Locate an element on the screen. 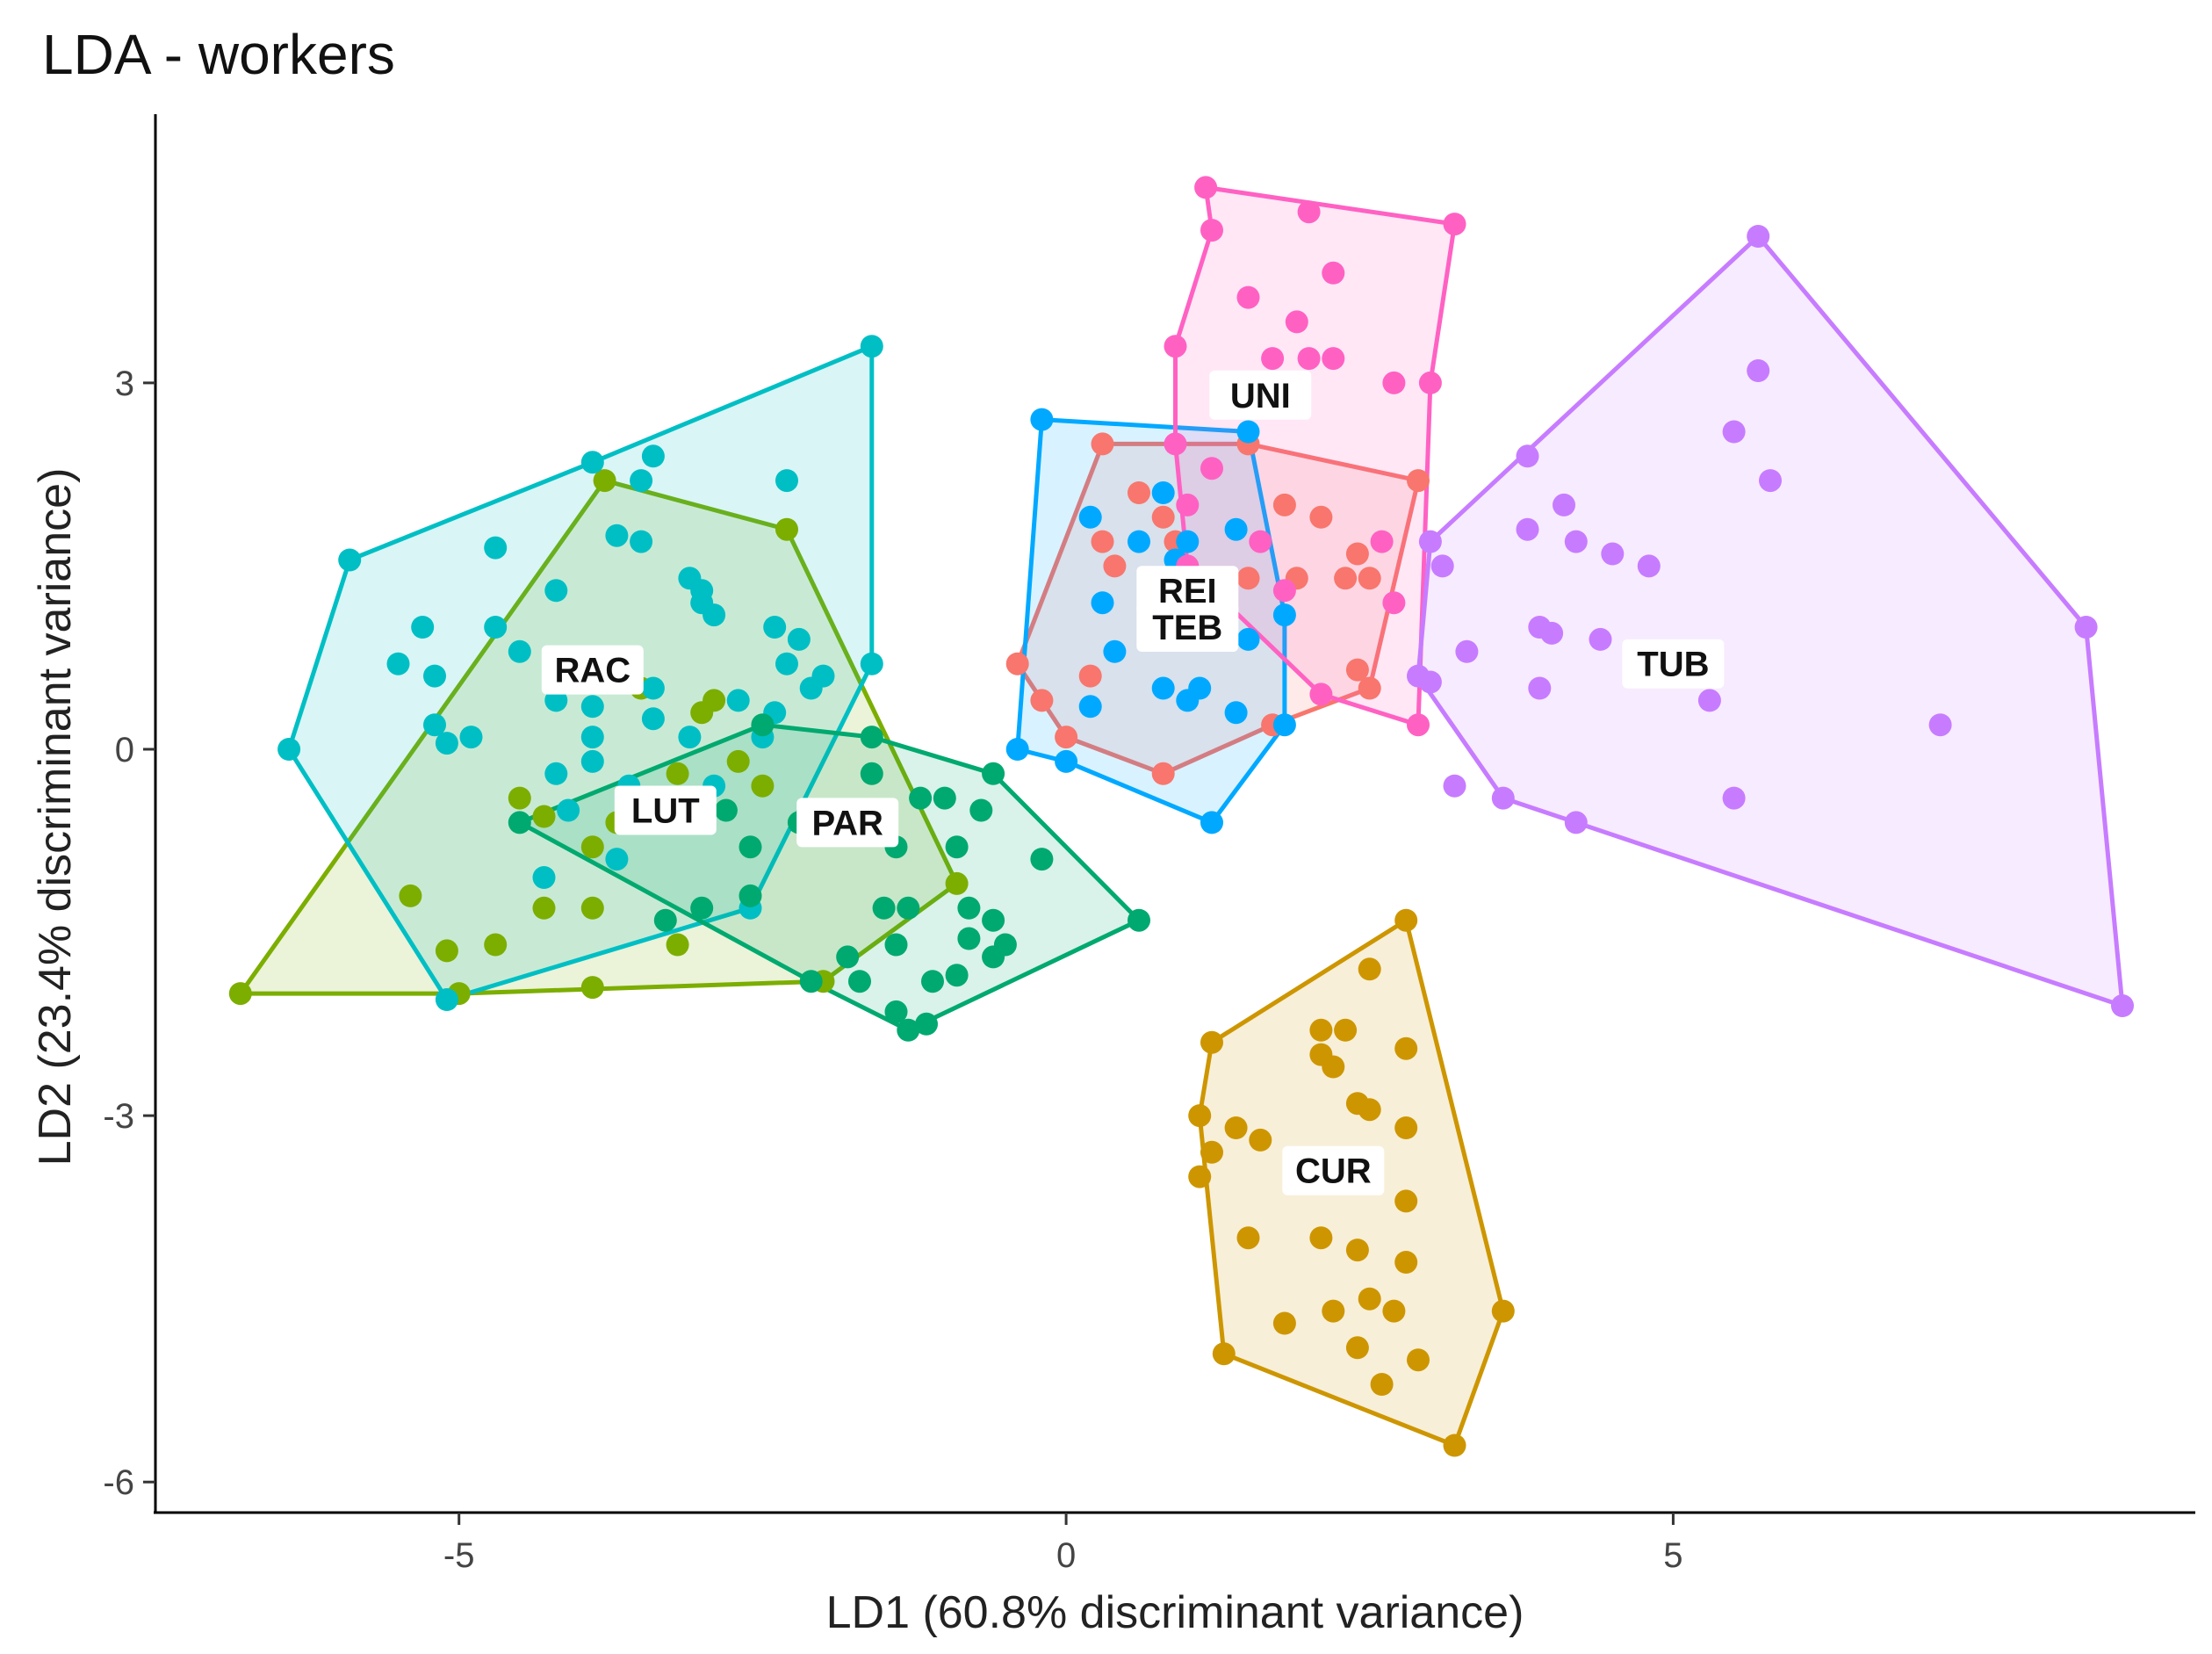  group-label-uni: UNI is located at coordinates (1261, 395).